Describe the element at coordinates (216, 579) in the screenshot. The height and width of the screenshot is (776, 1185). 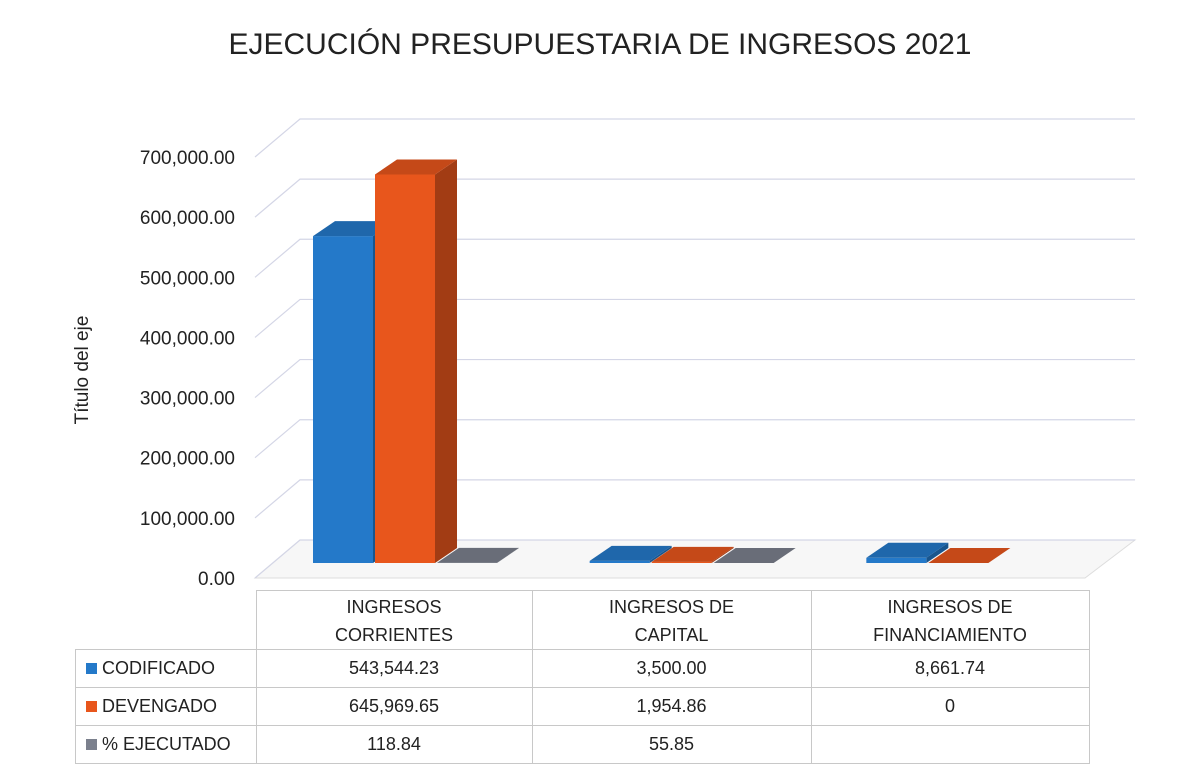
I see `y-tick-label: 0.00` at that location.